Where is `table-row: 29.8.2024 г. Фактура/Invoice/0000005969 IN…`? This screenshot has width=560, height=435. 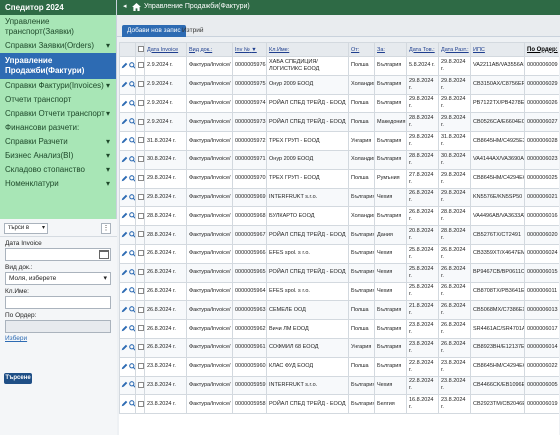
table-row: 29.8.2024 г. Фактура/Invoice/0000005969 IN… is located at coordinates (339, 197).